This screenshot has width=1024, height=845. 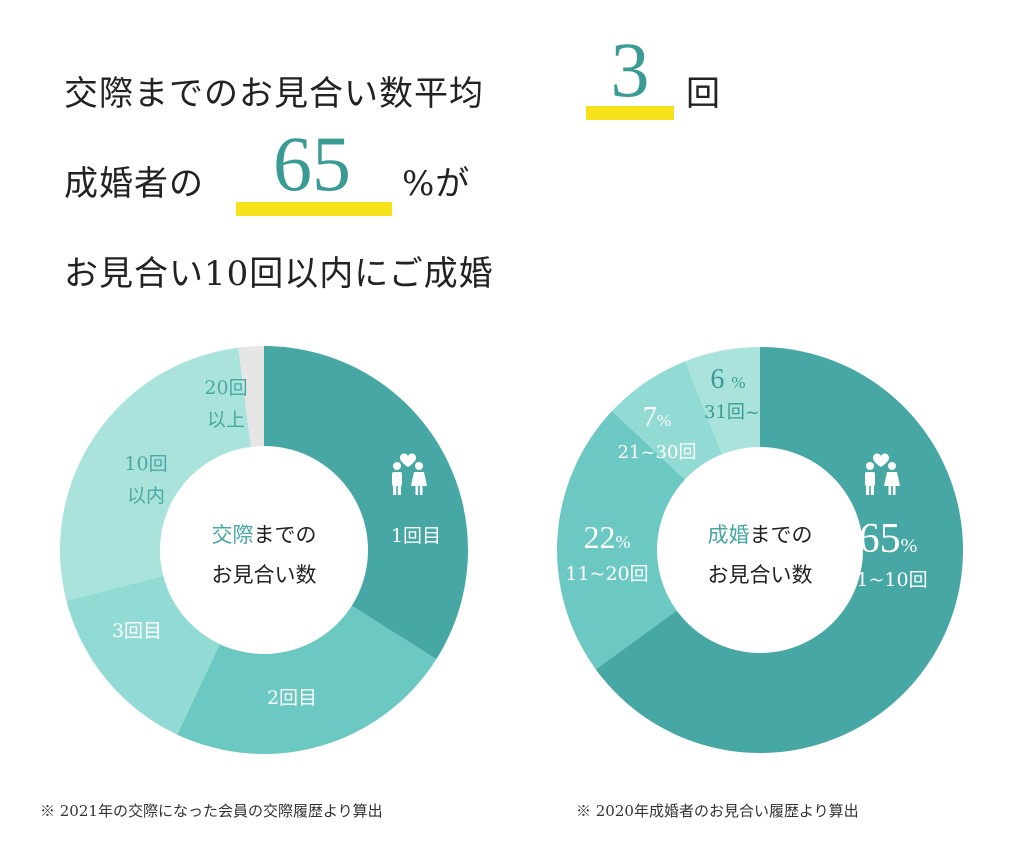 What do you see at coordinates (703, 94) in the screenshot?
I see `headline-line1-suffix: 回` at bounding box center [703, 94].